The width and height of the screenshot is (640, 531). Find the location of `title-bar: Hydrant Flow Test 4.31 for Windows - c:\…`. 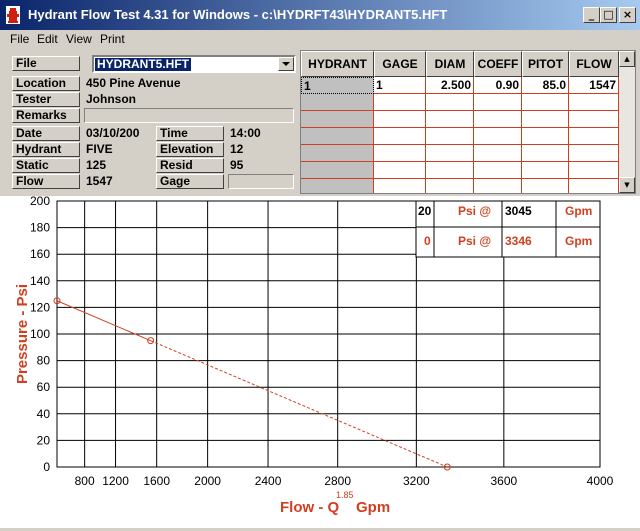

title-bar: Hydrant Flow Test 4.31 for Windows - c:\… is located at coordinates (320, 15).